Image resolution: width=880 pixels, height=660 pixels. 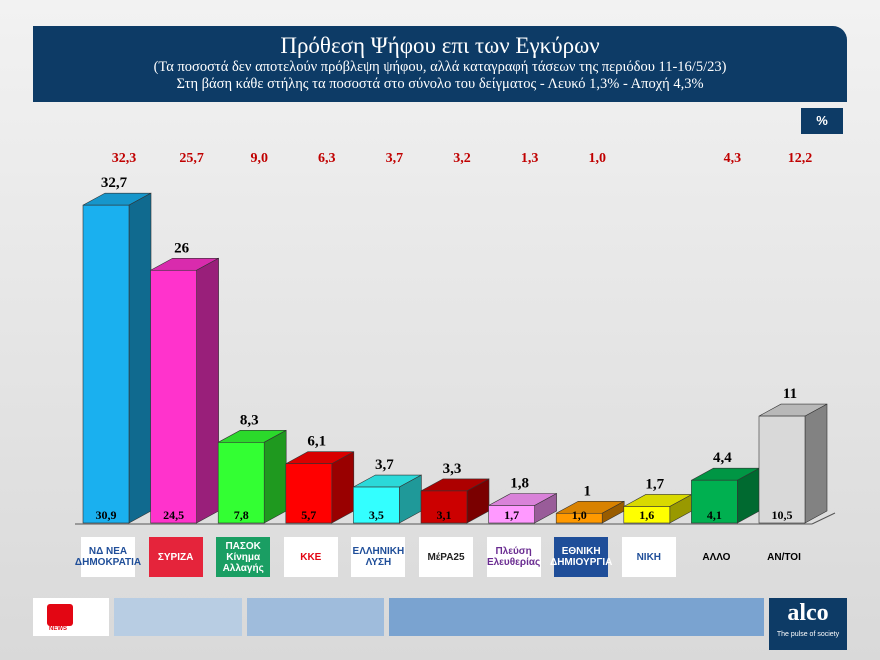 I want to click on party-logo: ΚΚΕ, so click(x=310, y=557).